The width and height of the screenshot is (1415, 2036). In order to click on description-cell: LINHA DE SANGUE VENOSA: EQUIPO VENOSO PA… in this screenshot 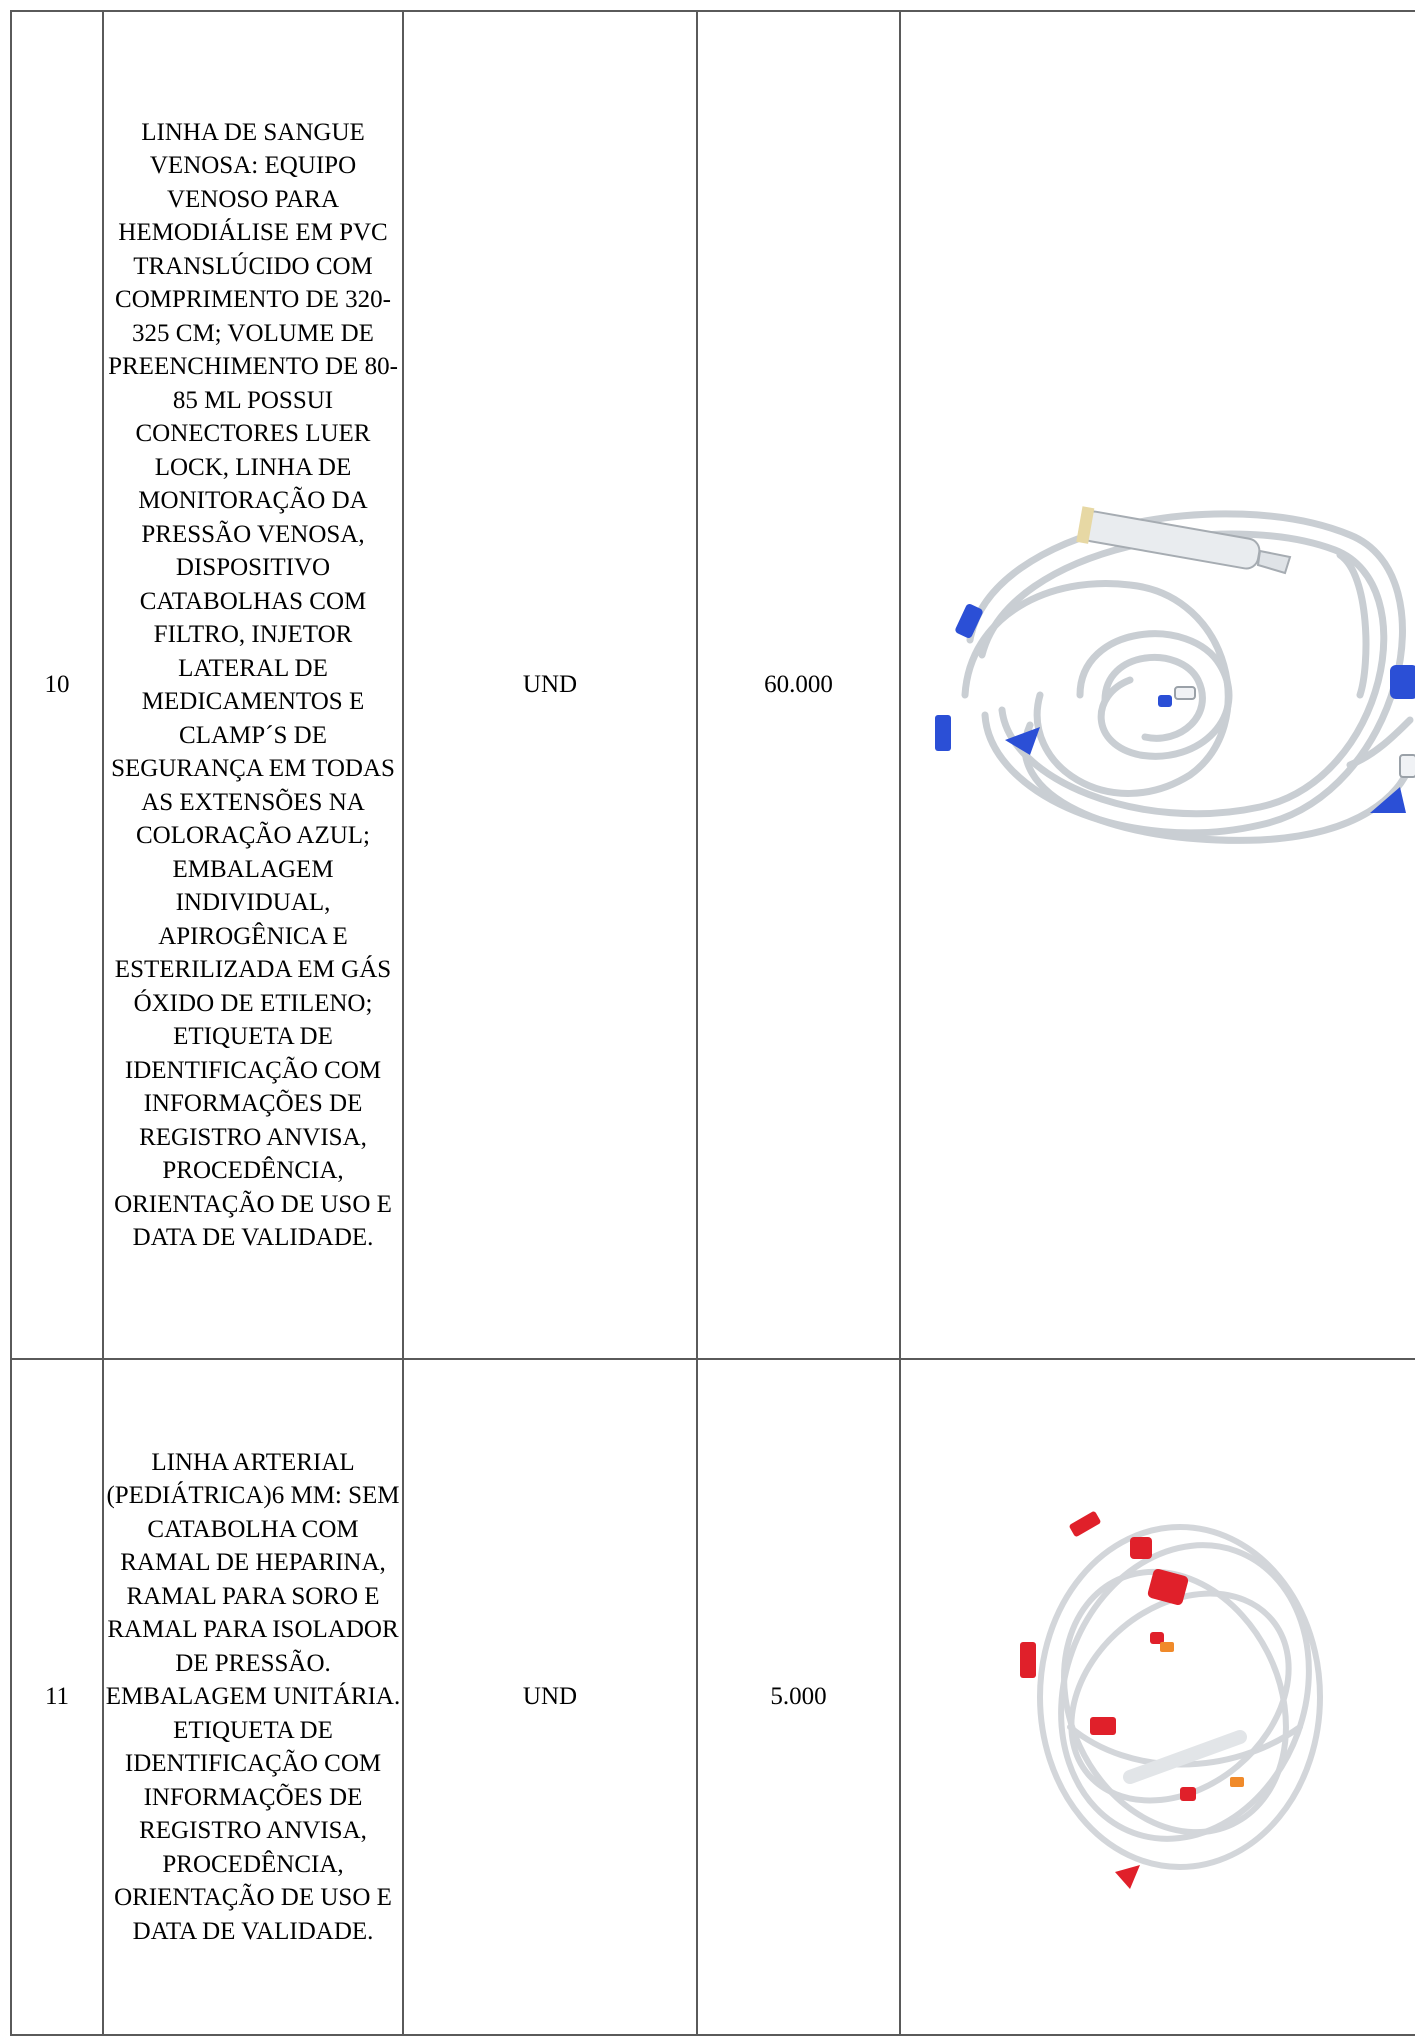, I will do `click(253, 685)`.